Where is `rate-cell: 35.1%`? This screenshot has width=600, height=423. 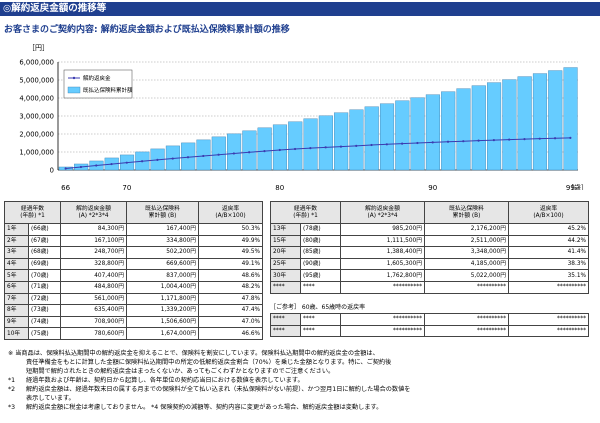
rate-cell: 35.1% is located at coordinates (549, 275).